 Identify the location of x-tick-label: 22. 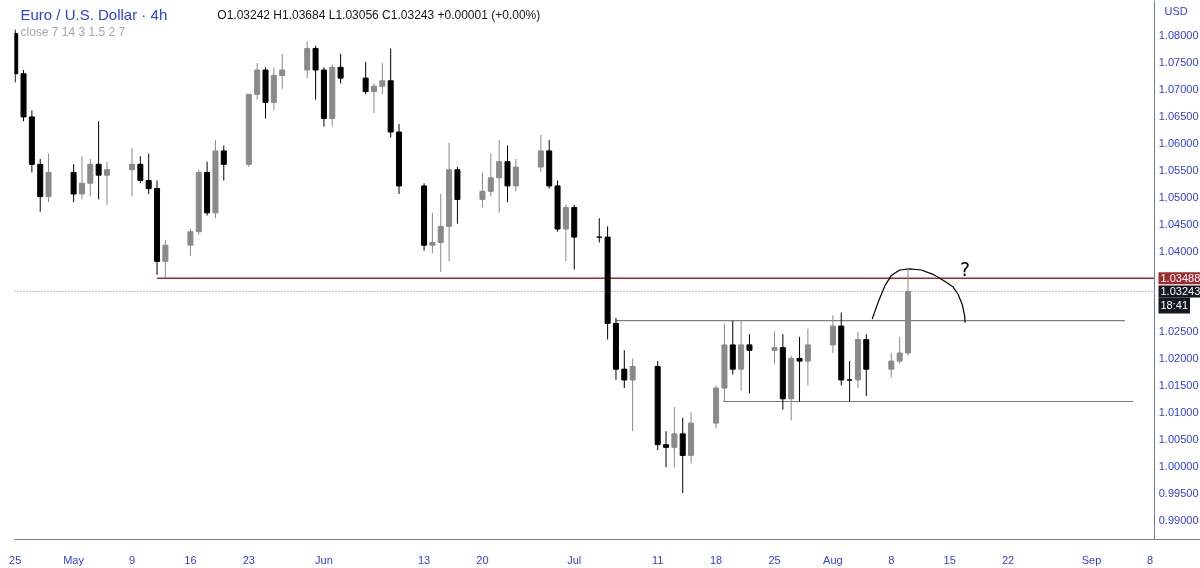
(1008, 559).